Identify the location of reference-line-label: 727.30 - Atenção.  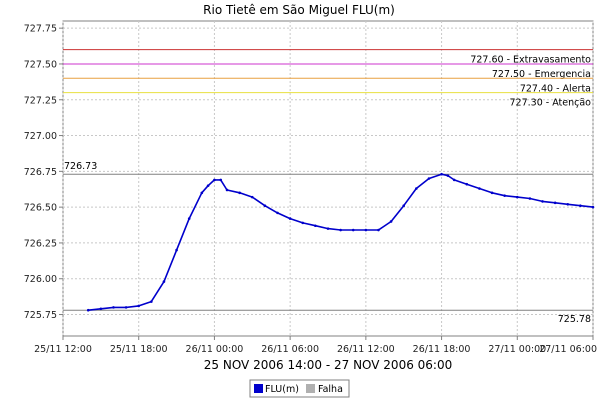
(551, 103).